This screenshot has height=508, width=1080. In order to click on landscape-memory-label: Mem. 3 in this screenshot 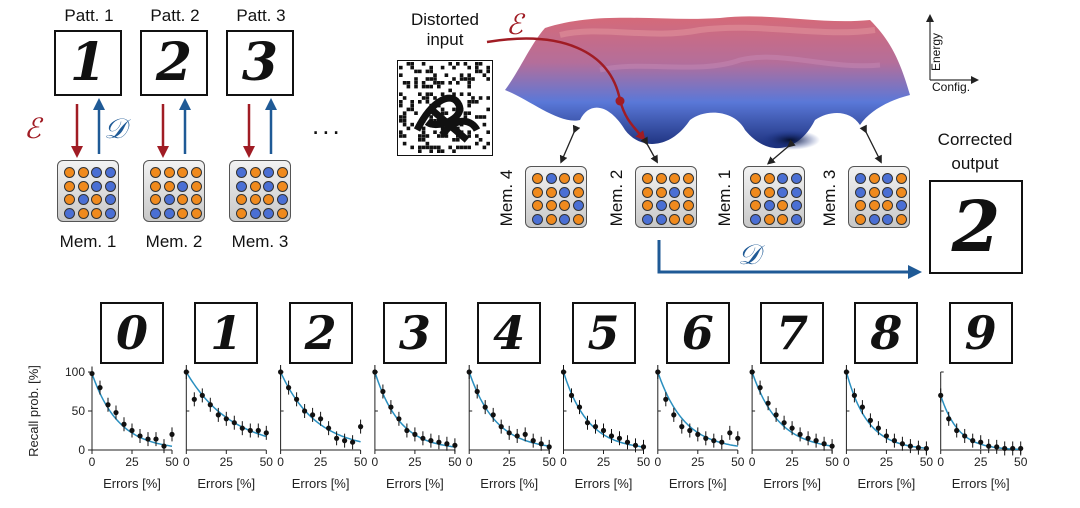, I will do `click(829, 198)`.